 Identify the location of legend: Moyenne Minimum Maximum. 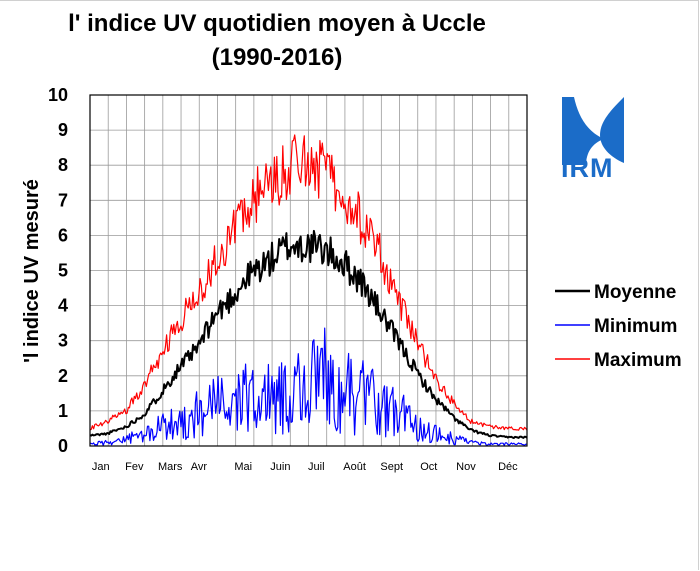
(618, 326).